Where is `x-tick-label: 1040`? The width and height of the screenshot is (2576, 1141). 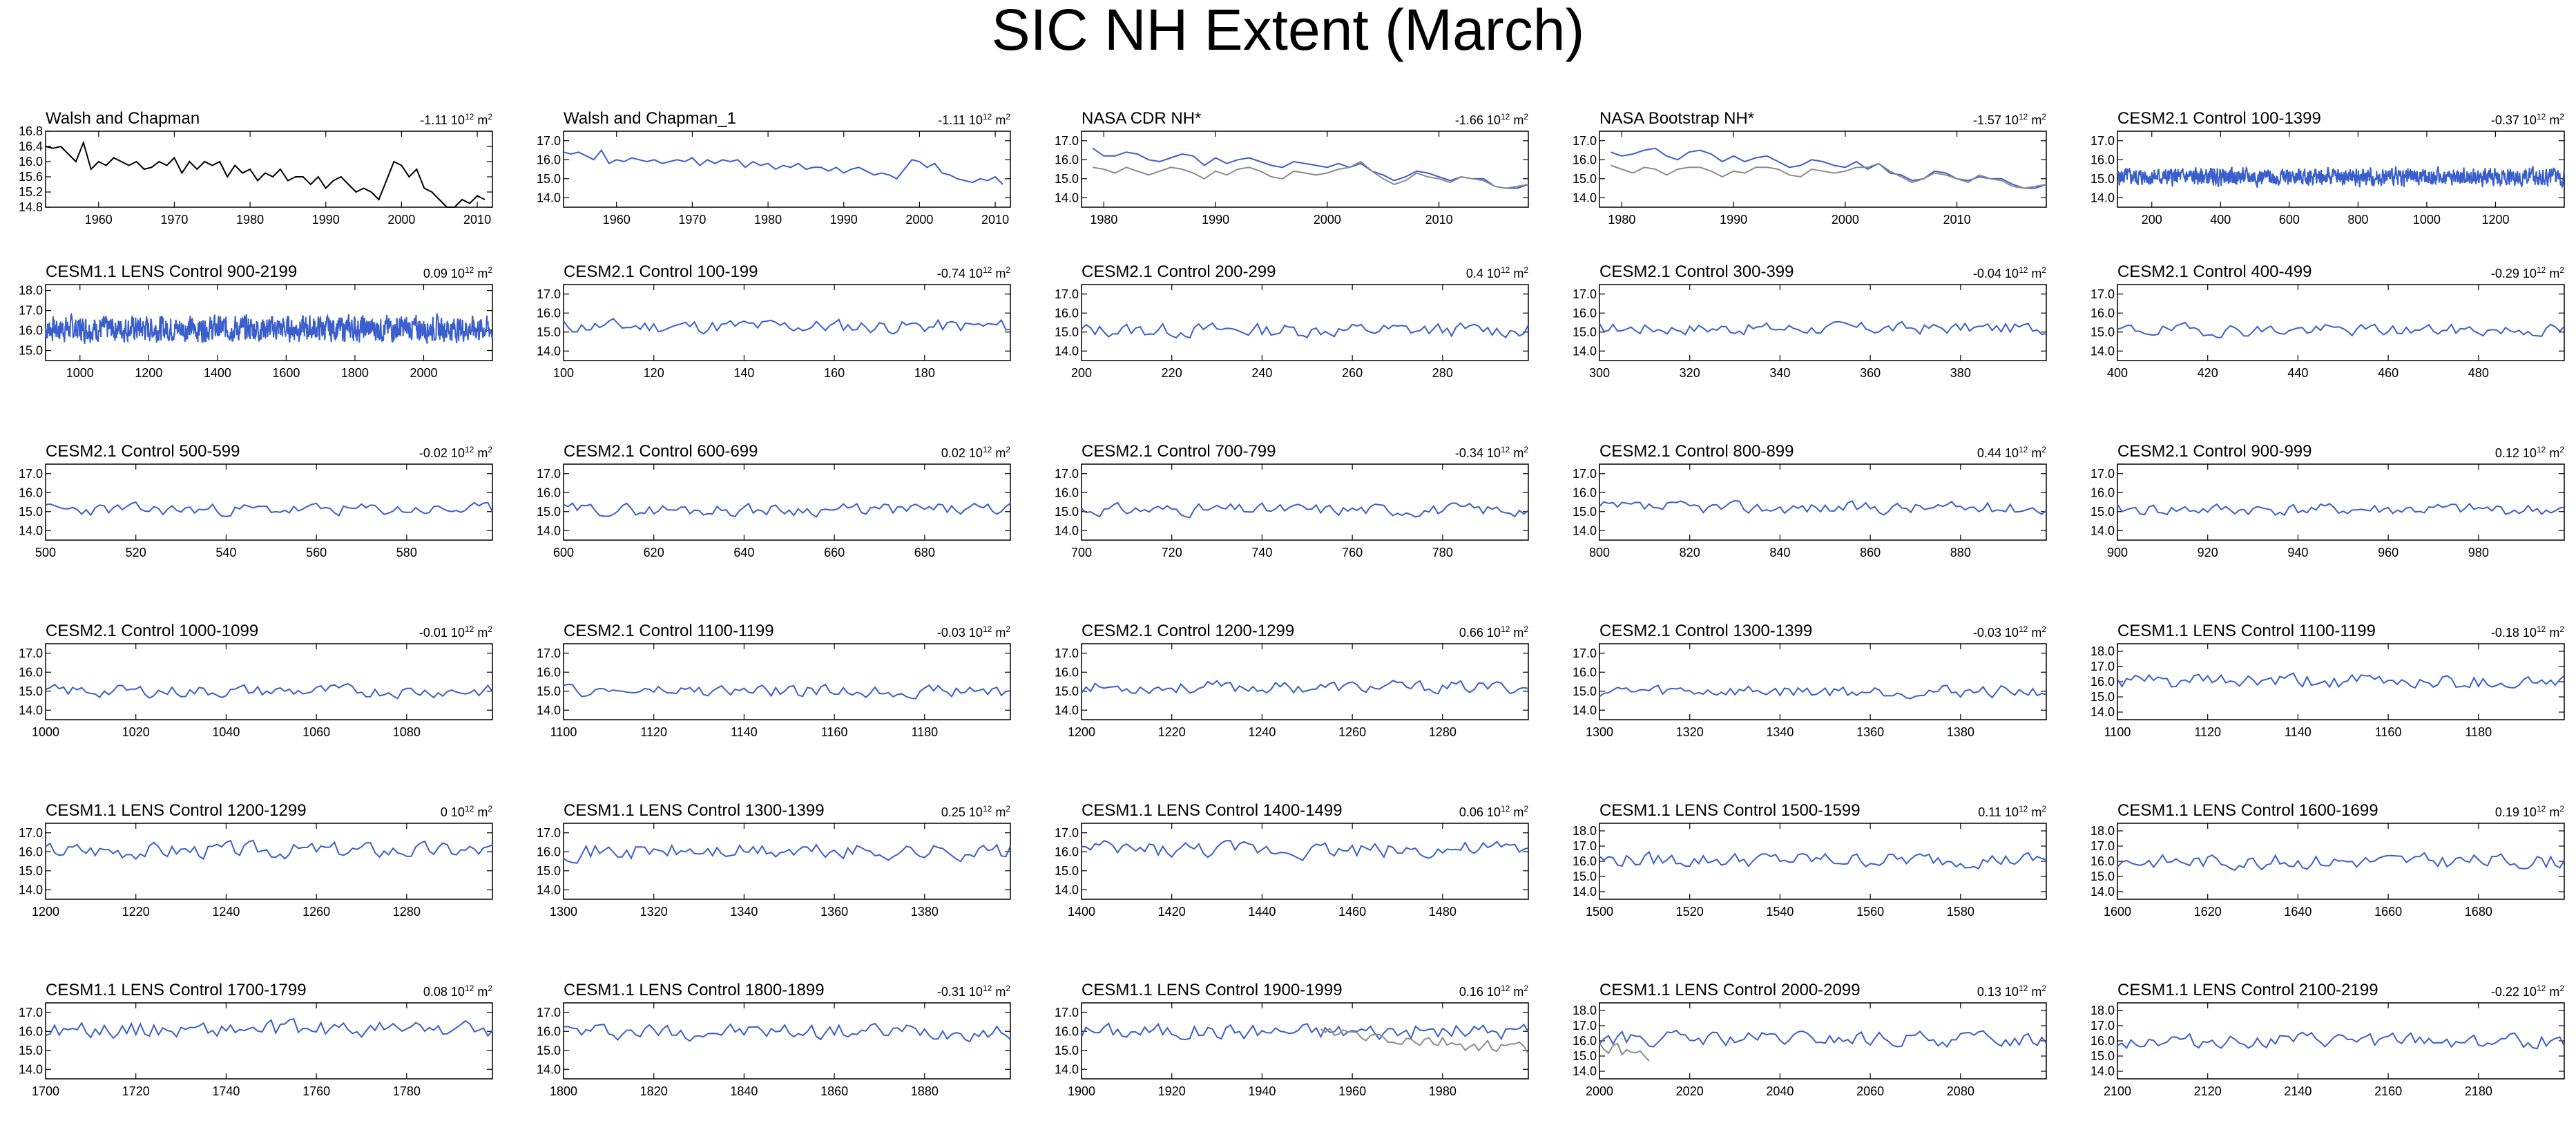
x-tick-label: 1040 is located at coordinates (226, 732).